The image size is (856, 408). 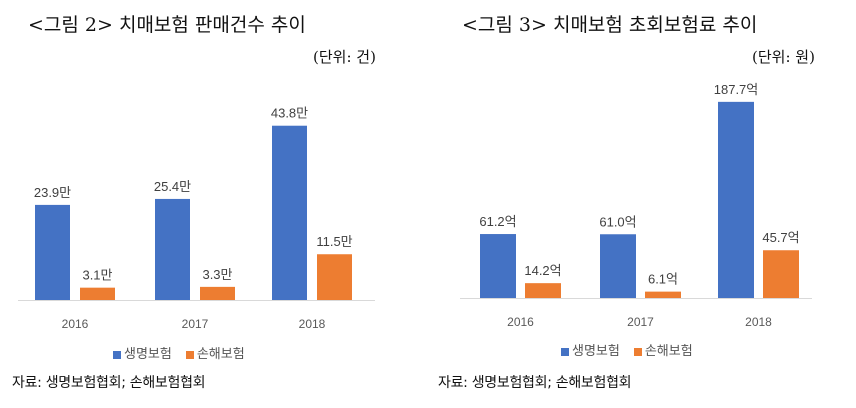 I want to click on data-label: 6.1억, so click(x=663, y=279).